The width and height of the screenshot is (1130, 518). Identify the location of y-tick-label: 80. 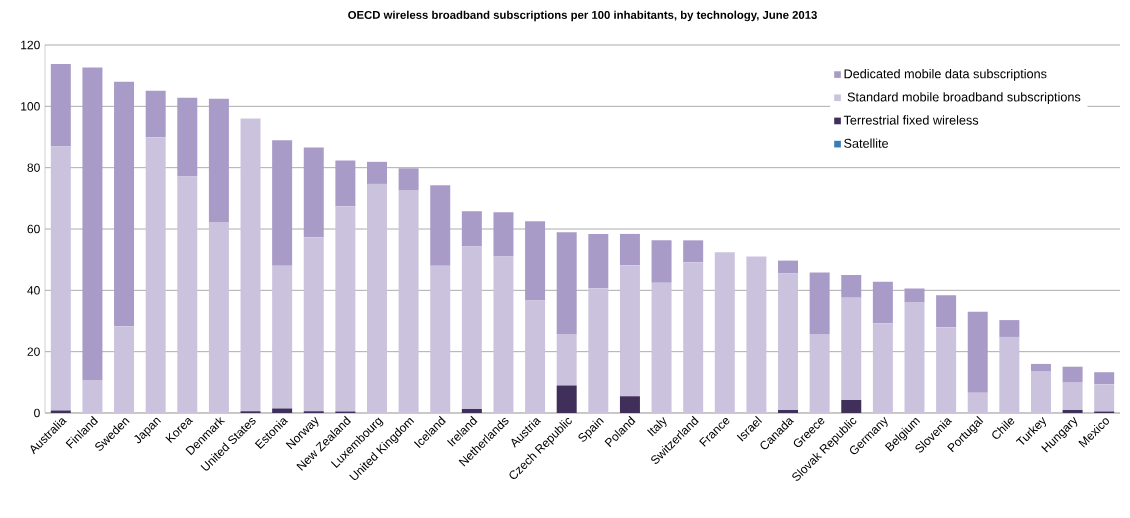
(33, 167).